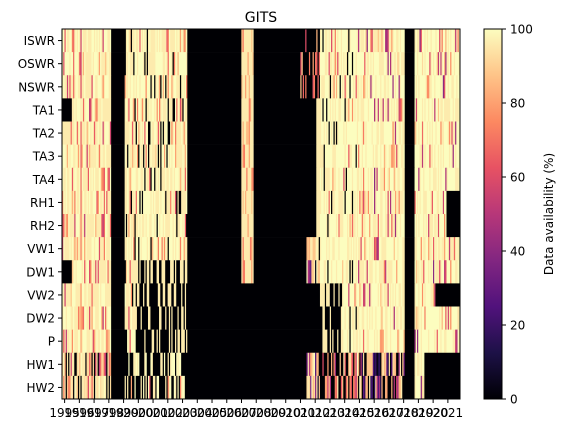  Describe the element at coordinates (418, 413) in the screenshot. I see `x-tick-label: 2019` at that location.